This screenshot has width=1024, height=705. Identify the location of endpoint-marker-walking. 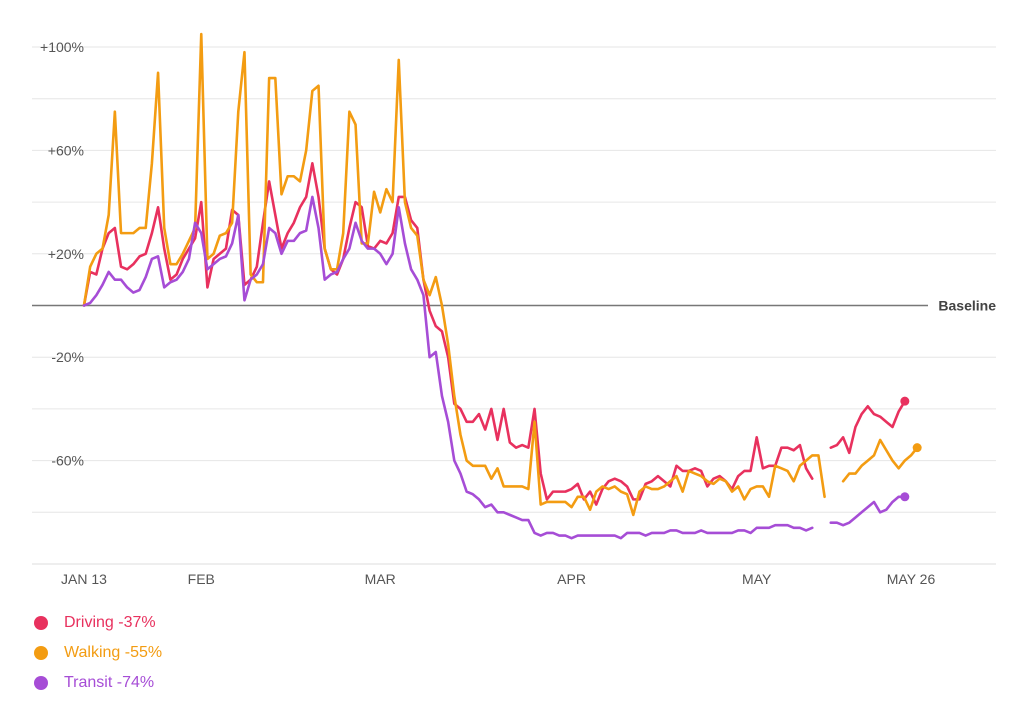
(917, 448).